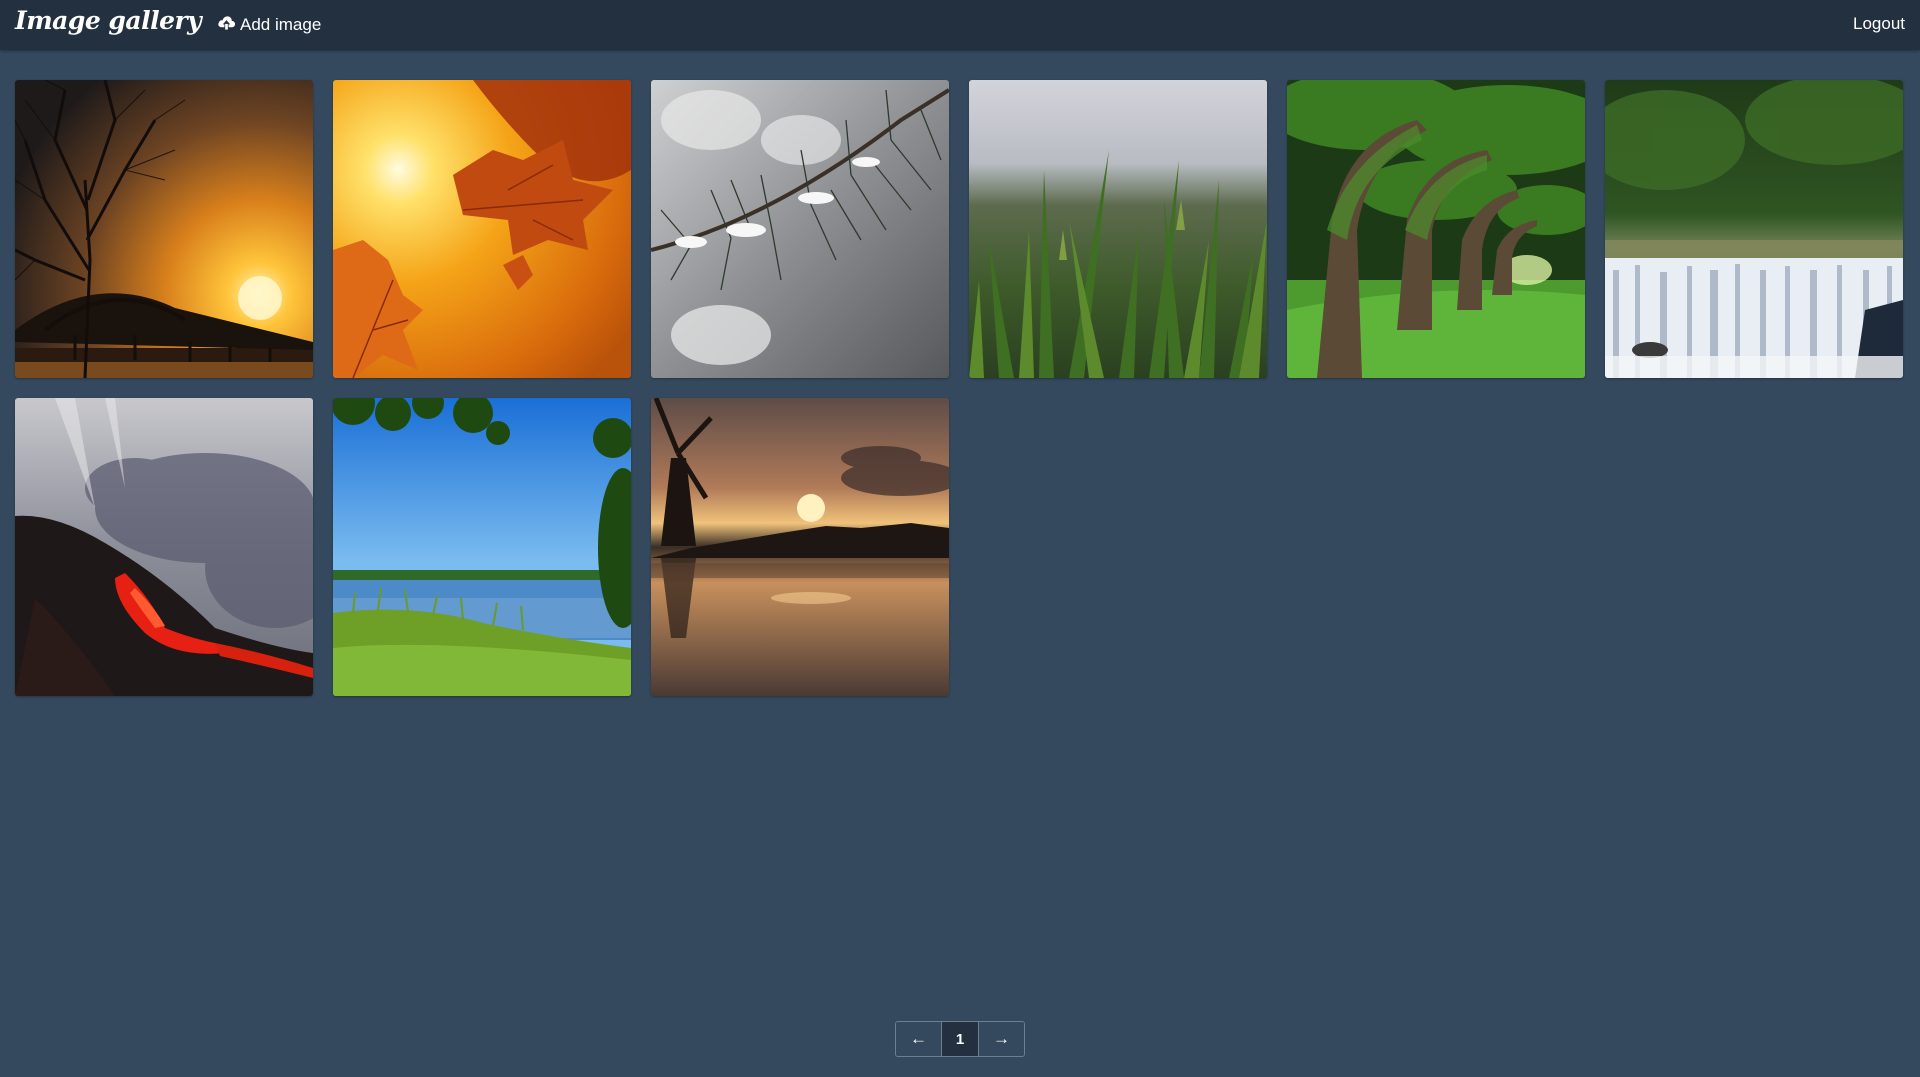 This screenshot has width=1920, height=1077. I want to click on lava-clouds-image, so click(164, 547).